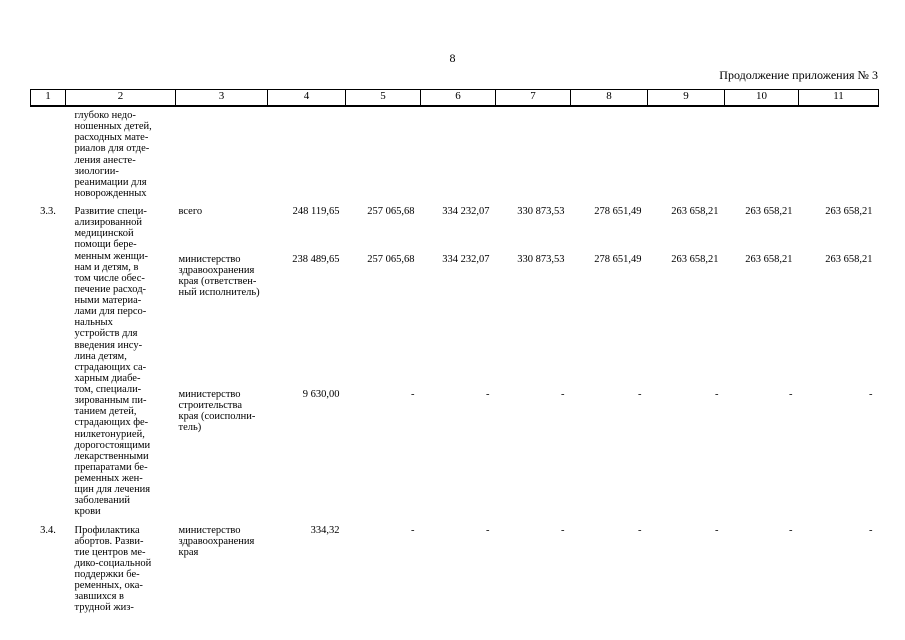  I want to click on executor-cell: министерство здравоохранения края, so click(216, 541).